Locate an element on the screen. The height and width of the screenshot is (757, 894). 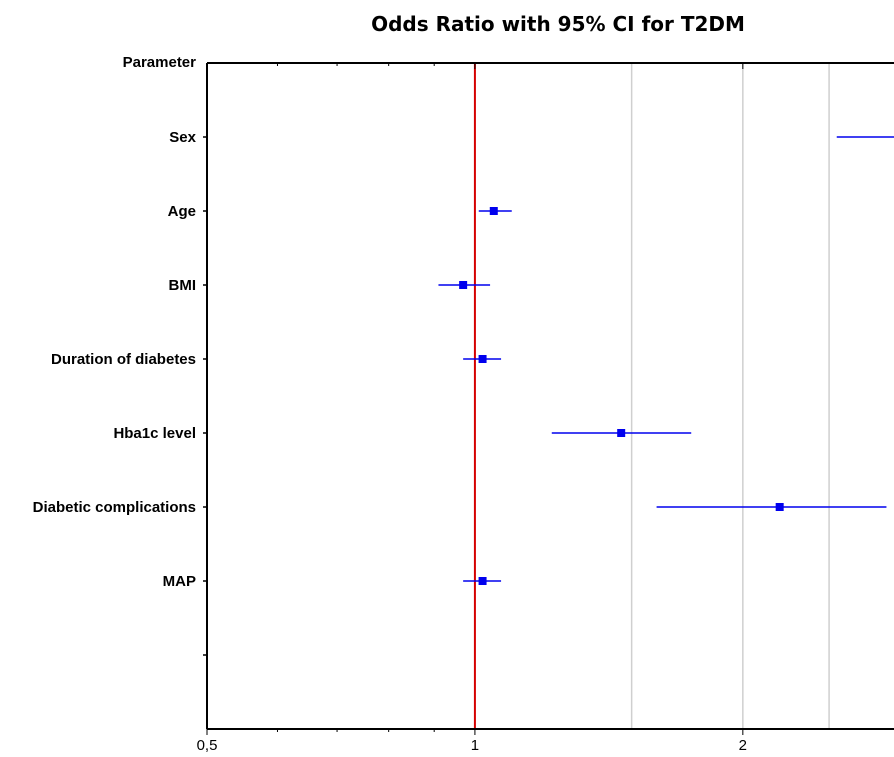
row-header-label: Parameter is located at coordinates (160, 62).